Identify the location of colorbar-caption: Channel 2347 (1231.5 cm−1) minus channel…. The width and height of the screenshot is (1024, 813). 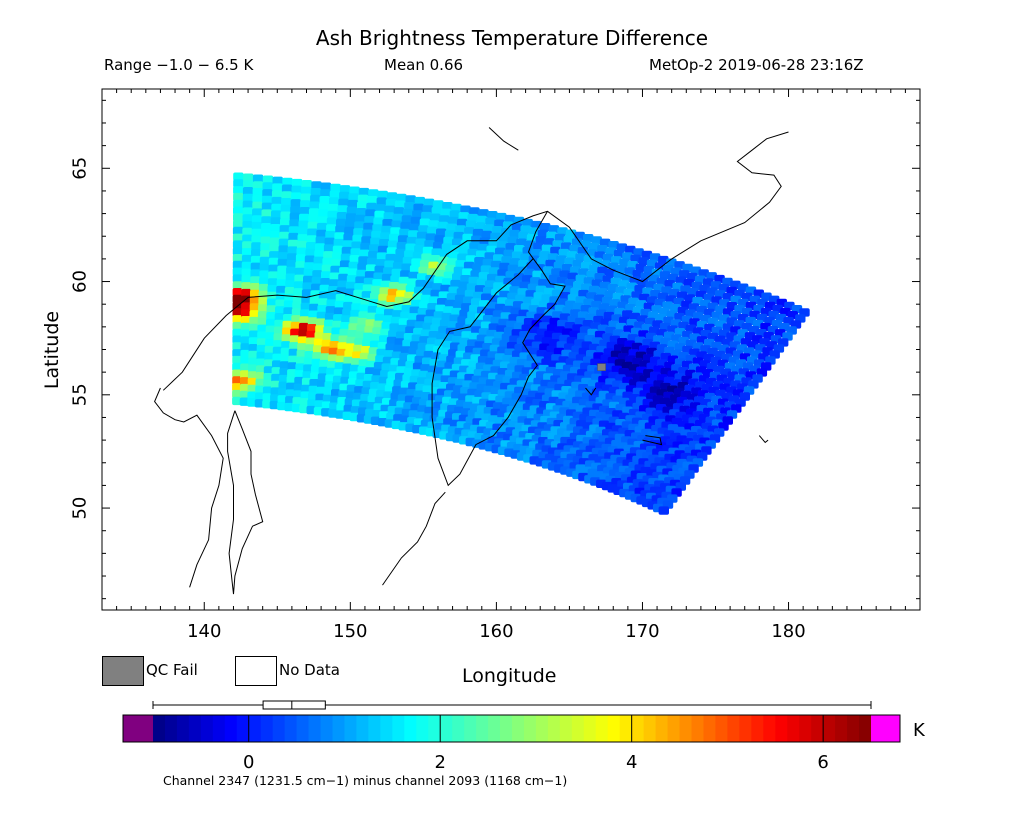
(365, 780).